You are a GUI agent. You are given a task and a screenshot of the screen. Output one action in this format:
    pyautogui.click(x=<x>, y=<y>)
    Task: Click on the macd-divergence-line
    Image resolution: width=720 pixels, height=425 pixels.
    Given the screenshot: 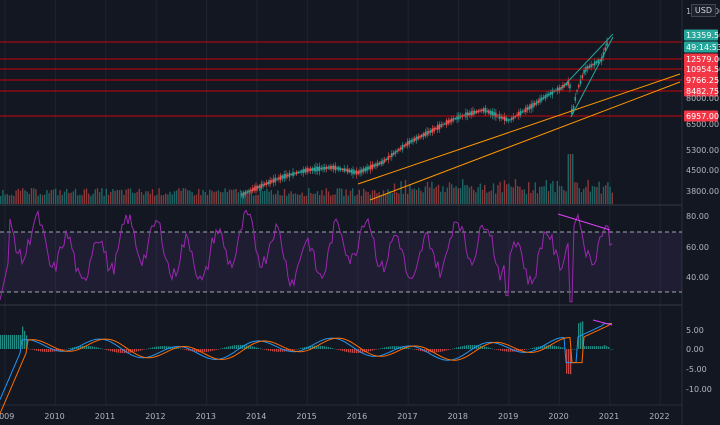 What is the action you would take?
    pyautogui.click(x=602, y=322)
    